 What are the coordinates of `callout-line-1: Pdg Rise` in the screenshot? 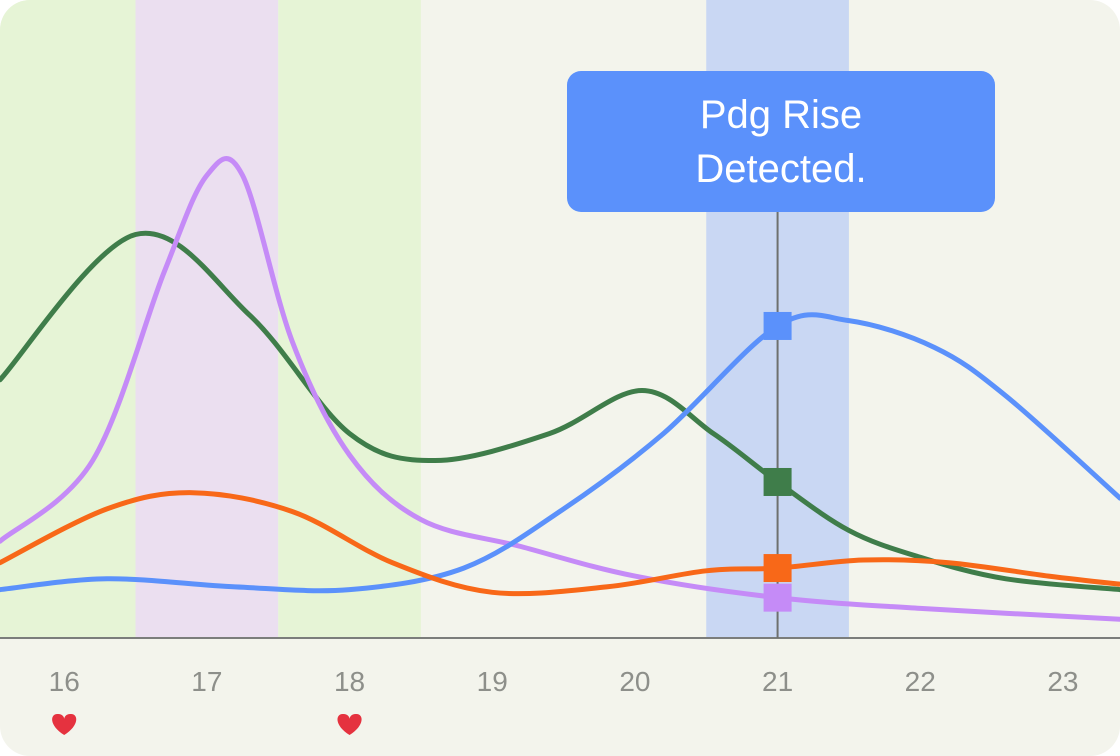 It's located at (781, 114).